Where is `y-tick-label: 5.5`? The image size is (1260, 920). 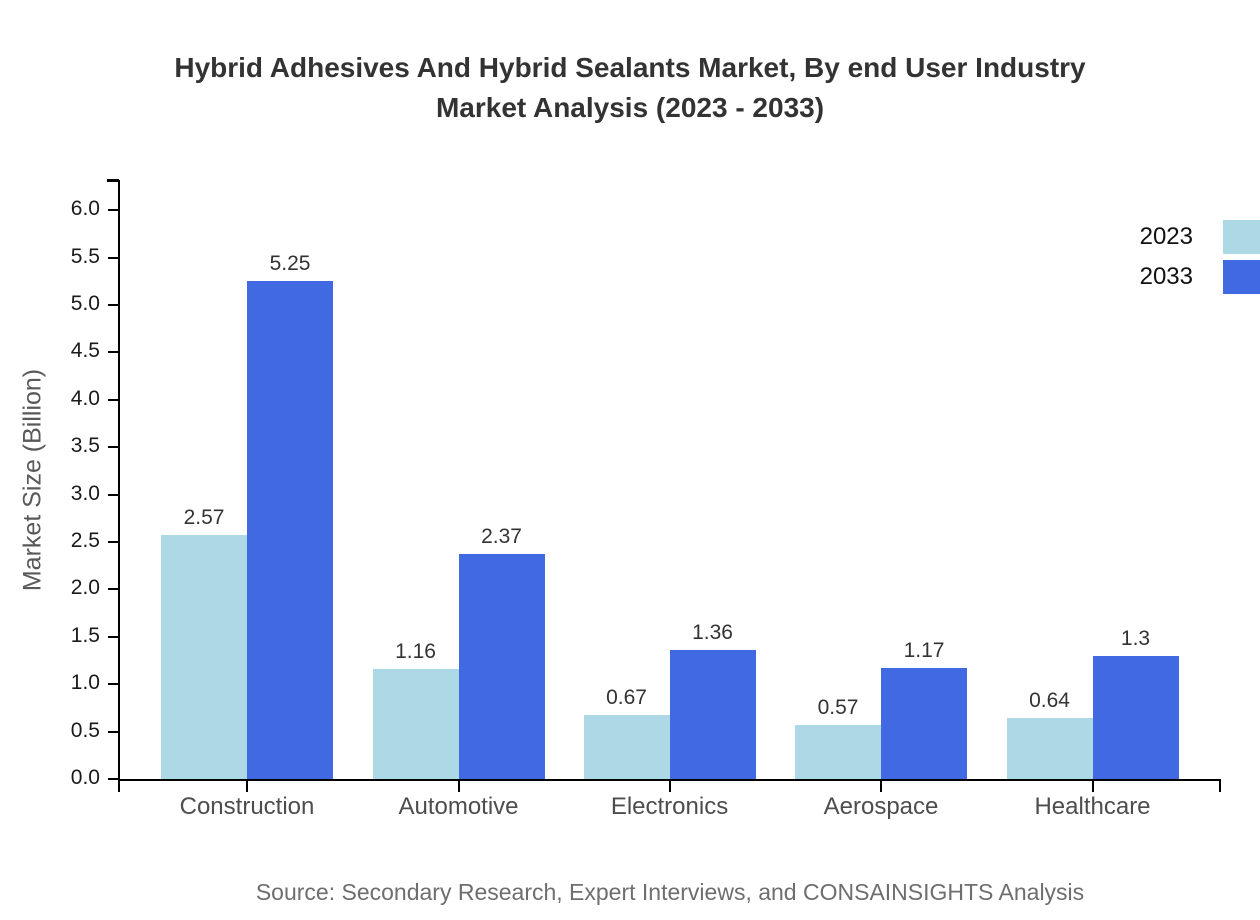
y-tick-label: 5.5 is located at coordinates (85, 256).